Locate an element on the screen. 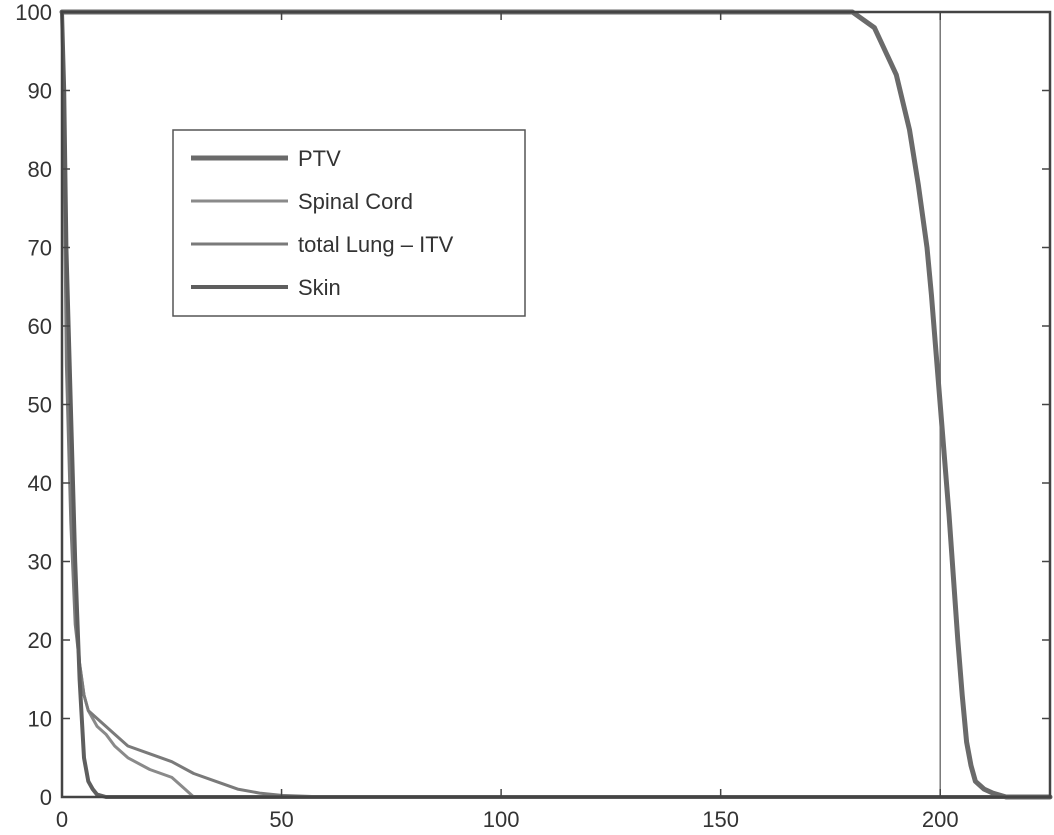 This screenshot has width=1054, height=835. y-tick-label: 100 is located at coordinates (33, 12).